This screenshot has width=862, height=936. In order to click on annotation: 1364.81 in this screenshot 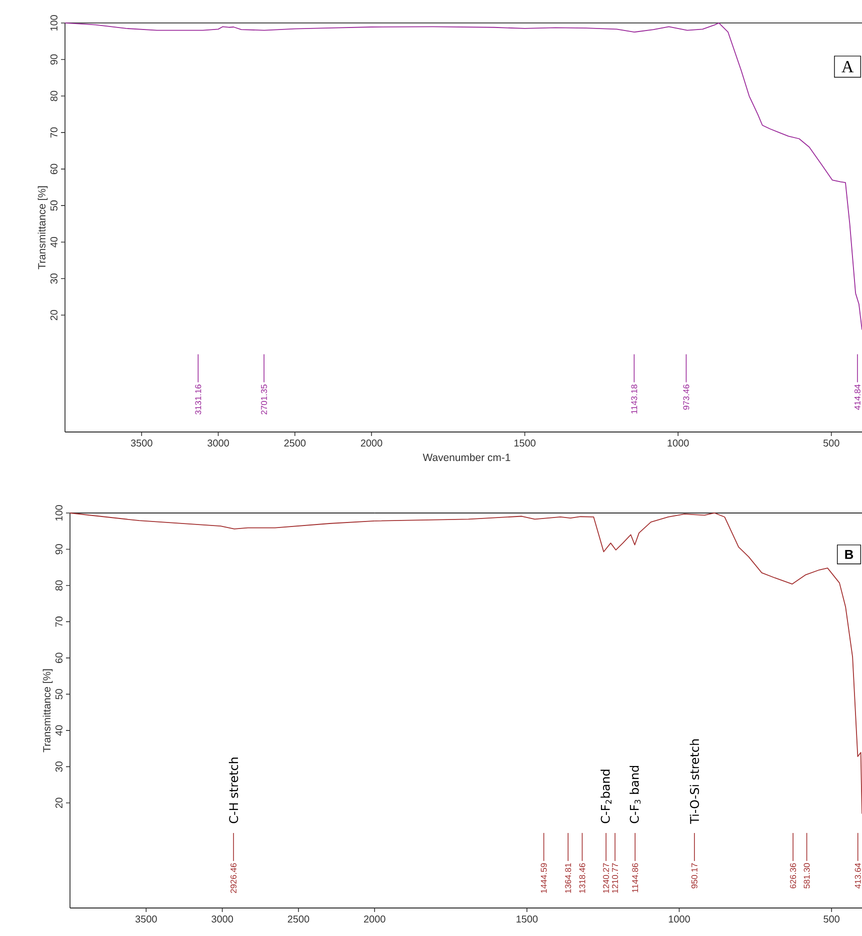, I will do `click(568, 878)`.